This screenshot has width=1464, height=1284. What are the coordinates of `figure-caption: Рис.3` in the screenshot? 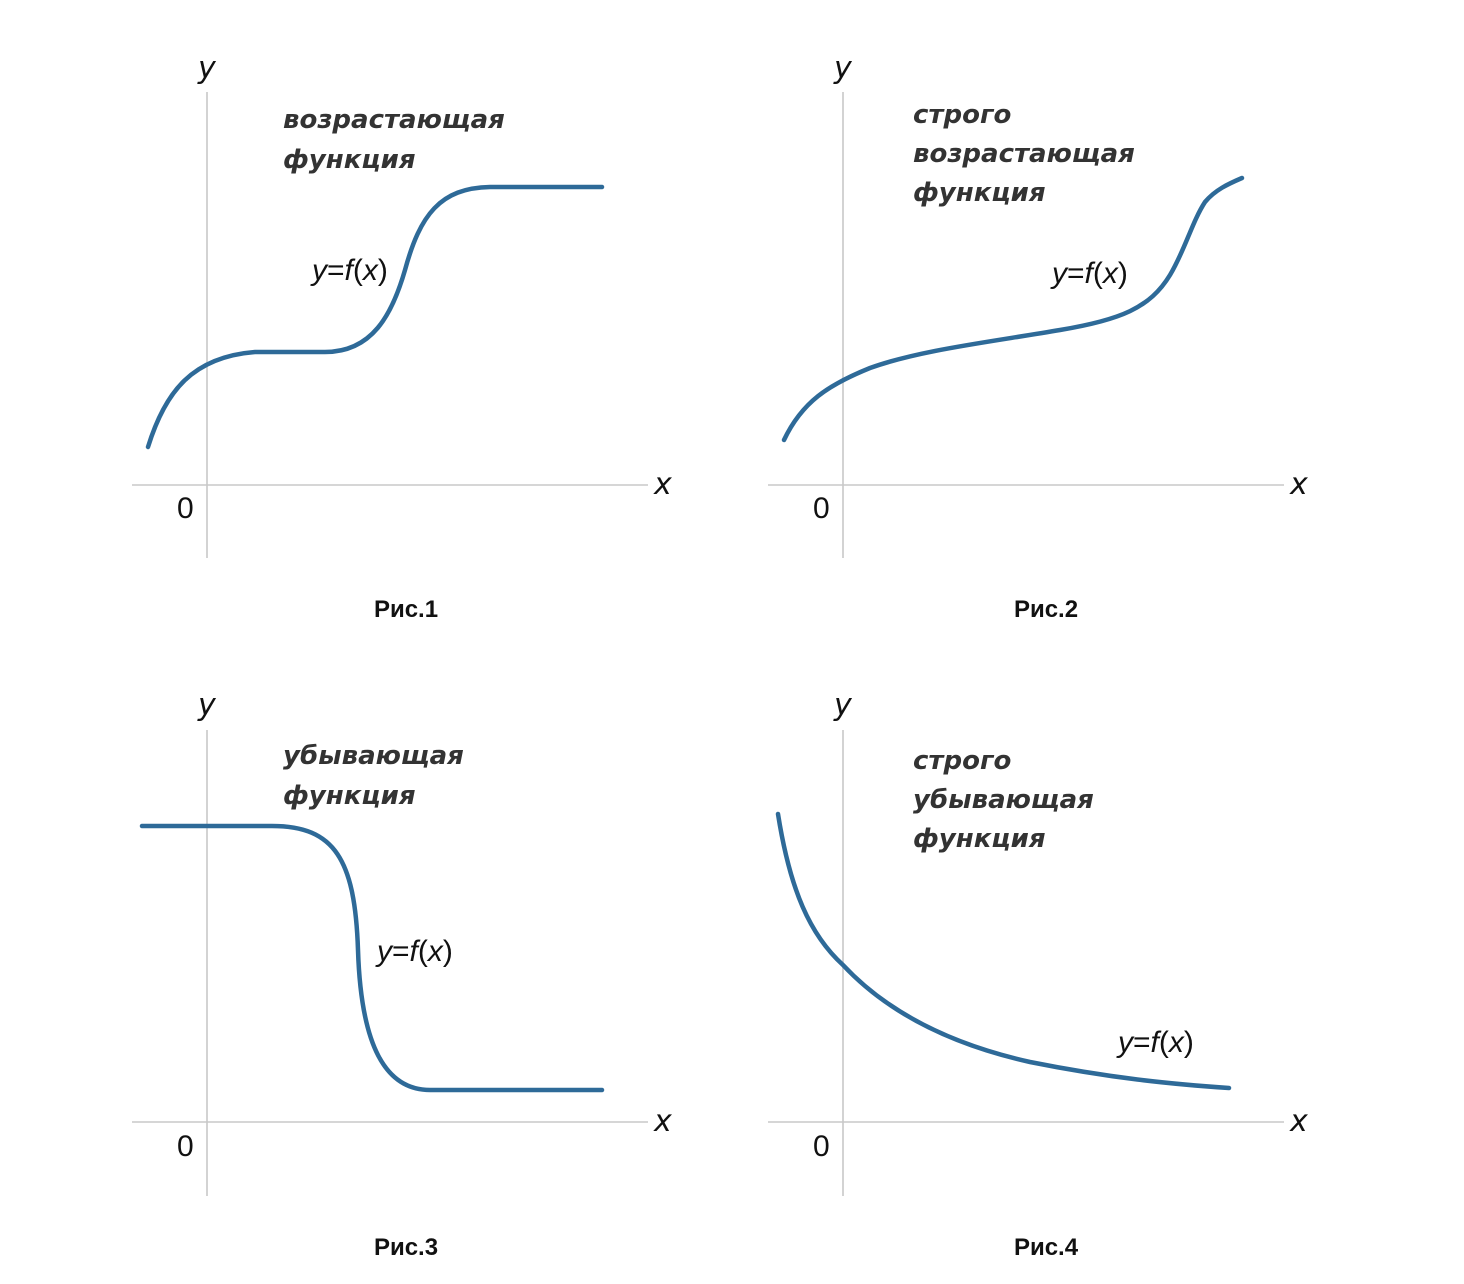 It's located at (406, 1247).